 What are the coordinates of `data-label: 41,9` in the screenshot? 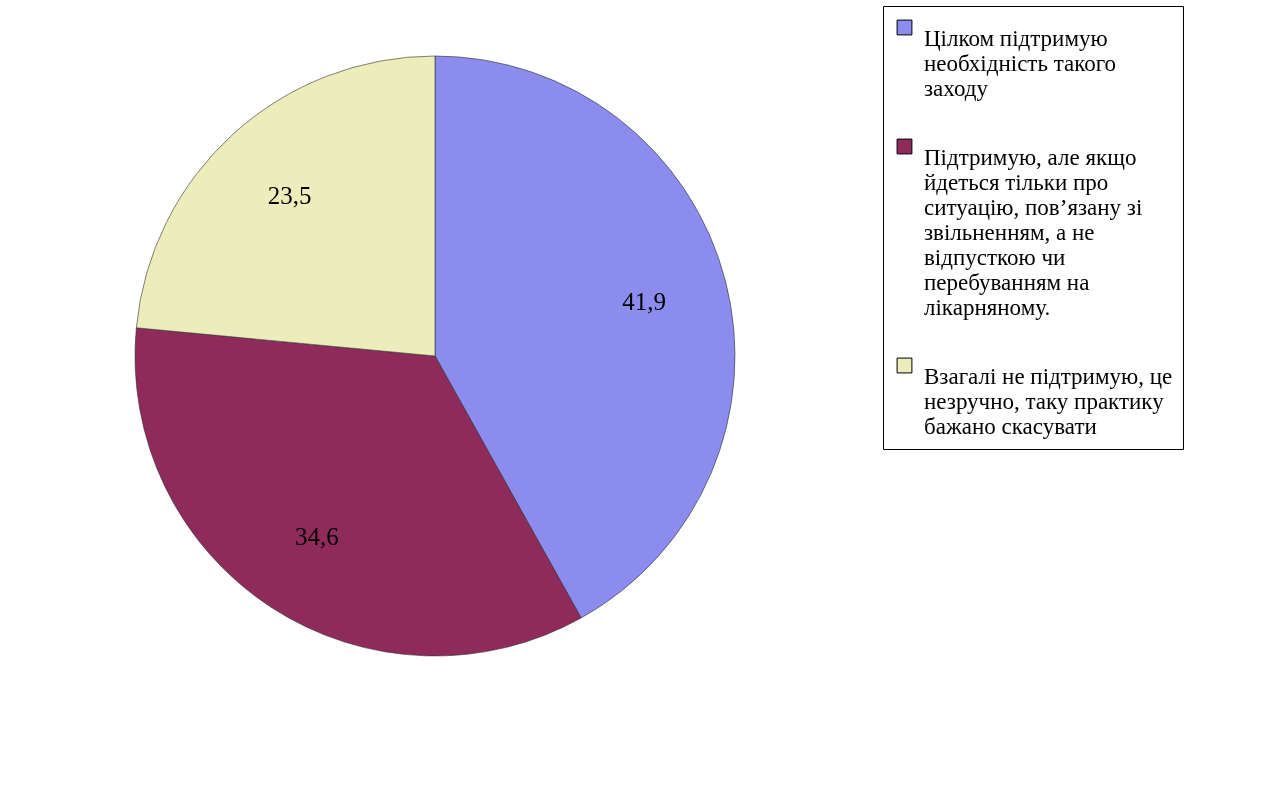 It's located at (644, 301).